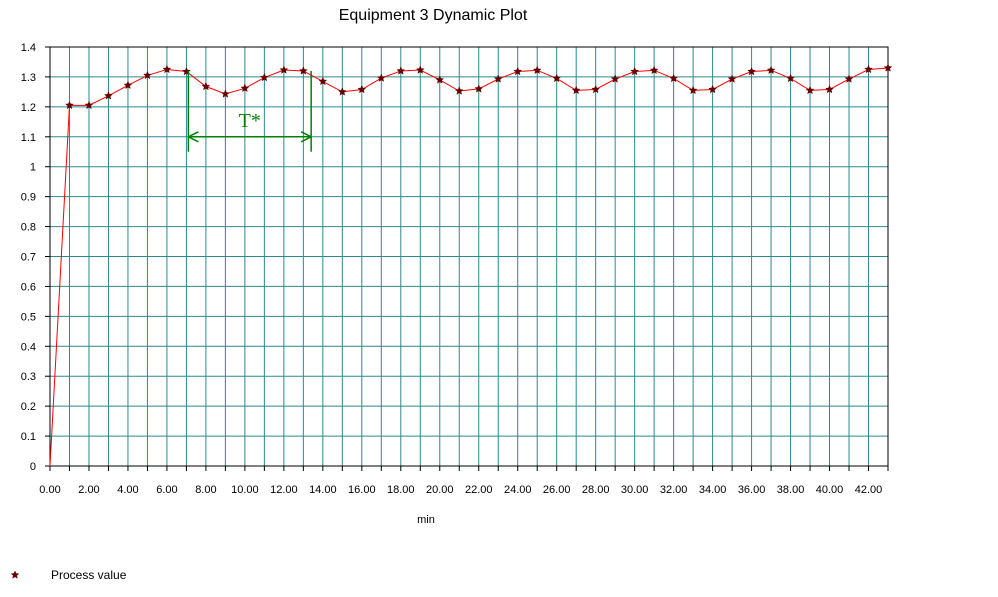 The height and width of the screenshot is (597, 998). What do you see at coordinates (245, 490) in the screenshot?
I see `x-tick-label: 10.00` at bounding box center [245, 490].